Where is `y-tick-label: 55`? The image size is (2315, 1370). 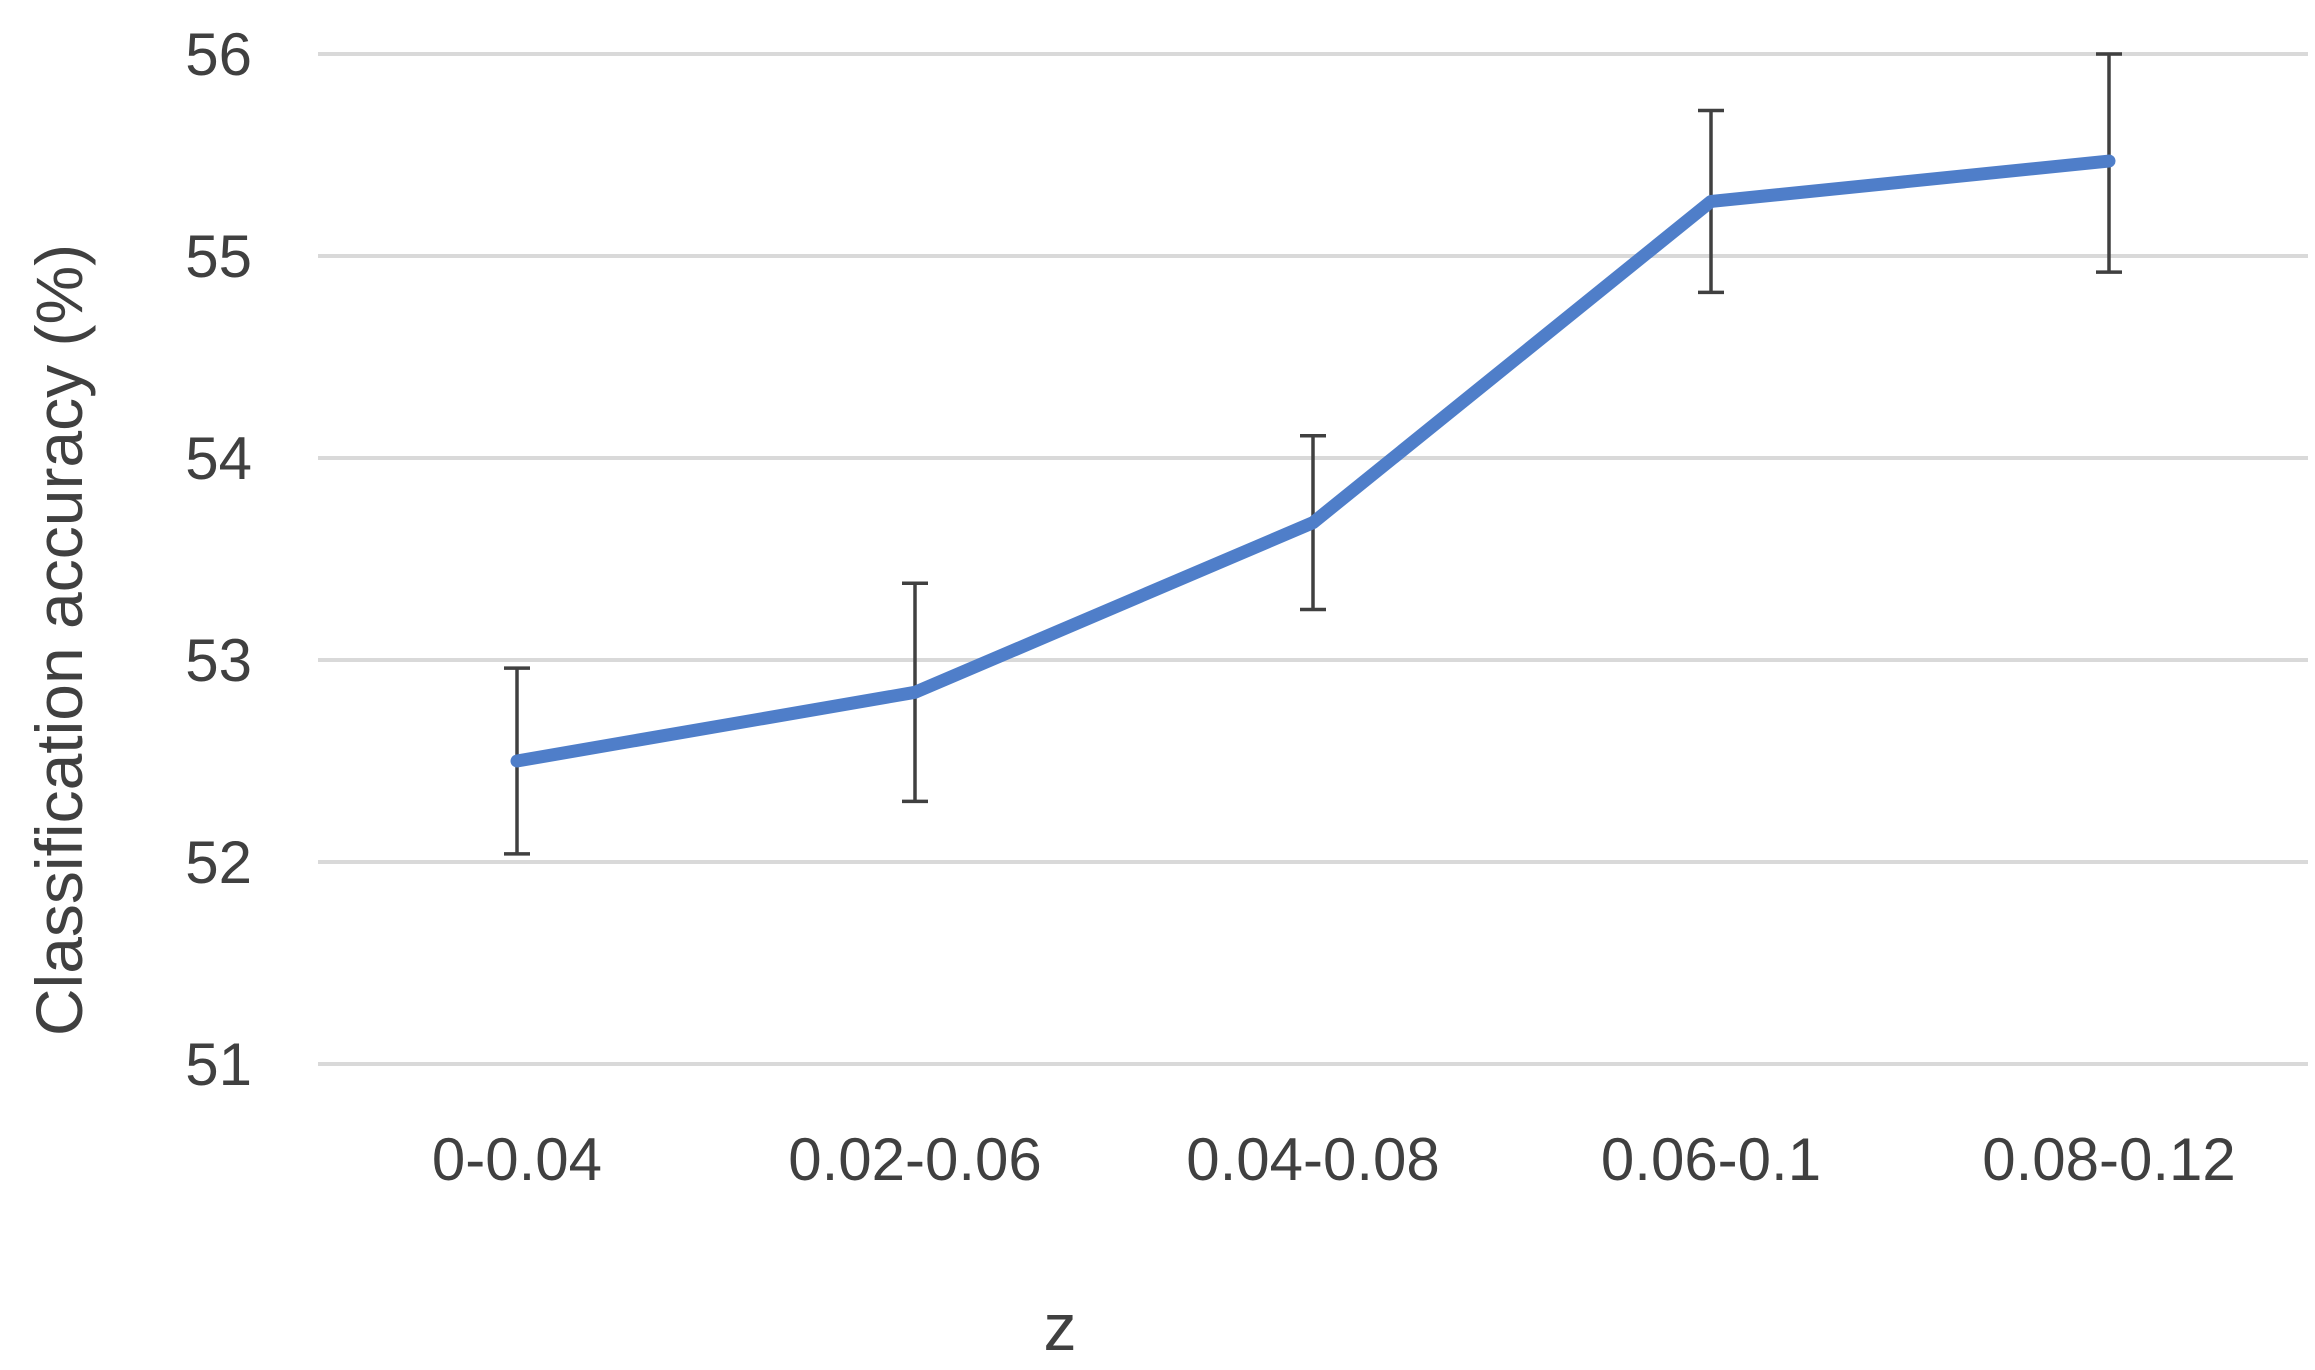 y-tick-label: 55 is located at coordinates (218, 256).